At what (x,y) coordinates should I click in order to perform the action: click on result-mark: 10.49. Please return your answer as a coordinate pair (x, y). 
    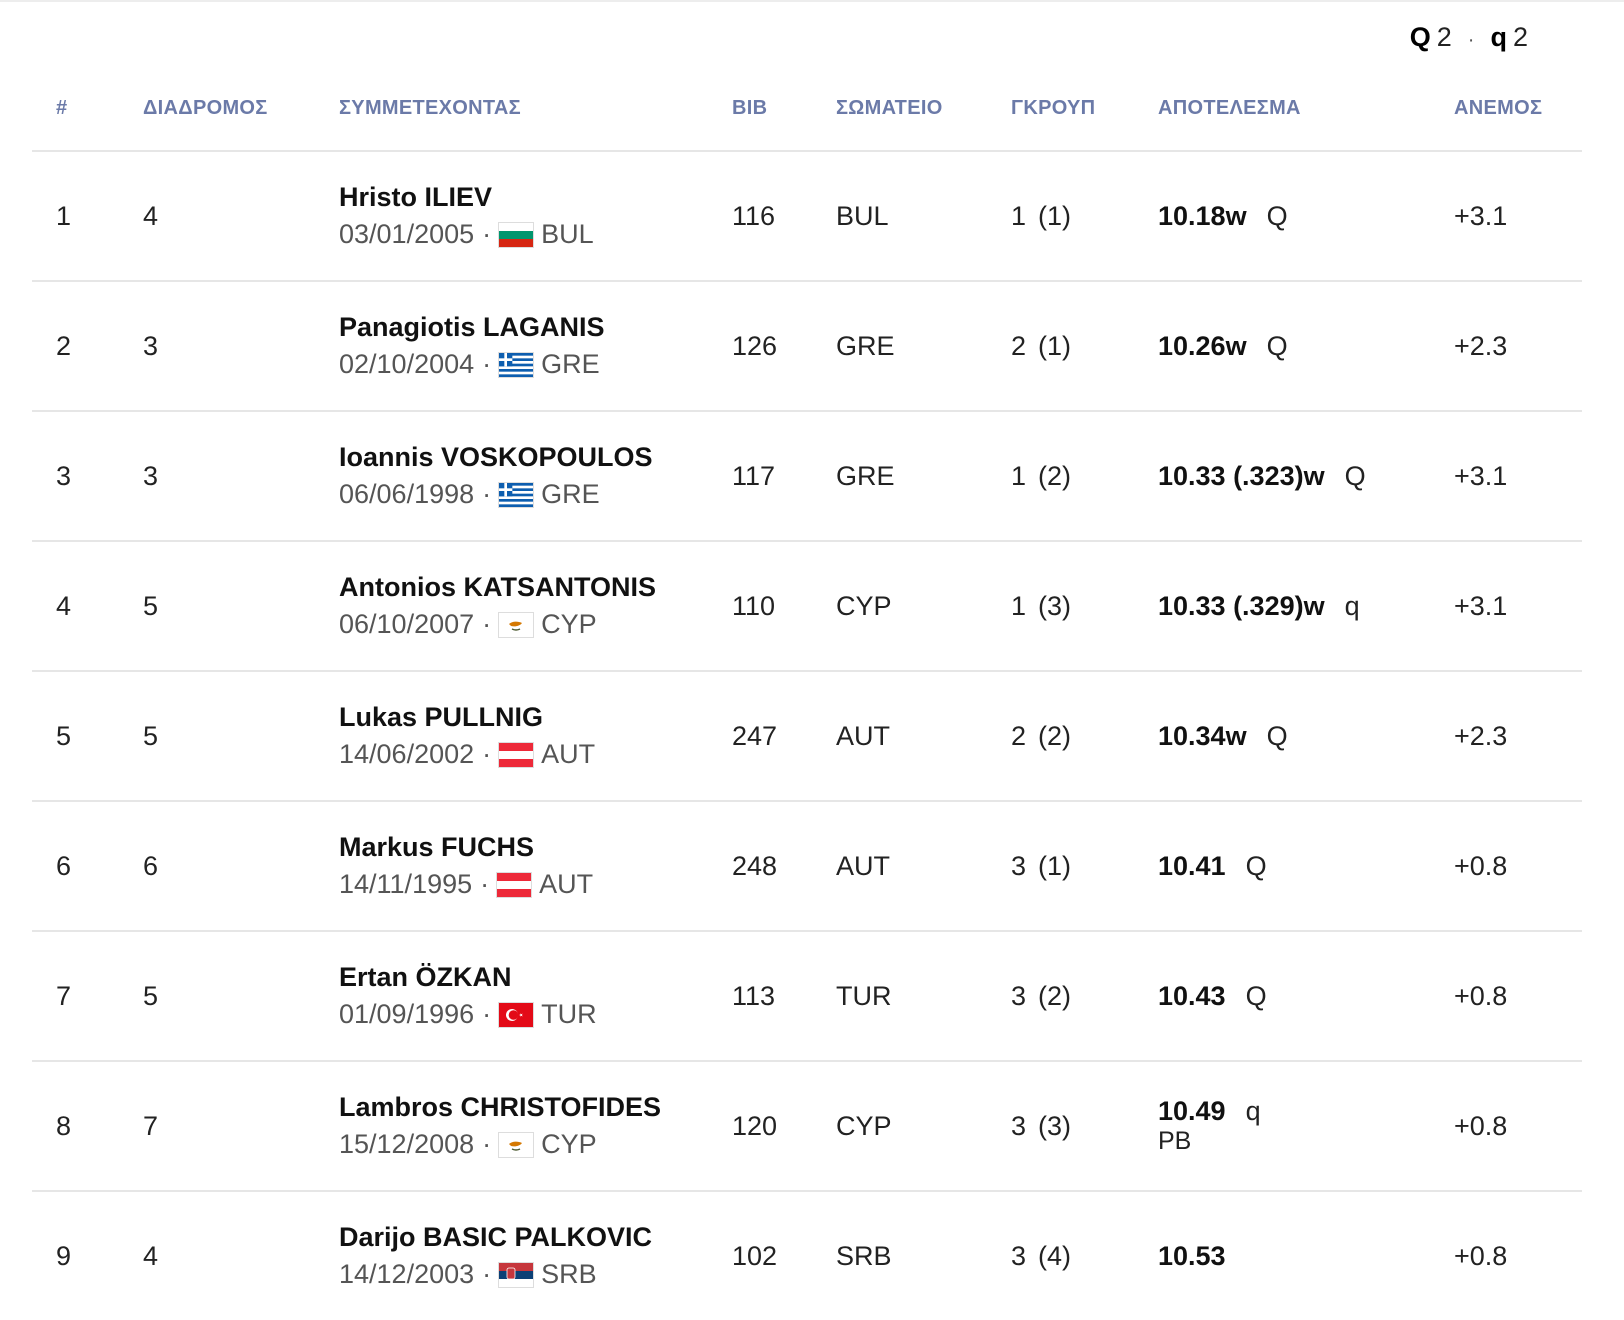
    Looking at the image, I should click on (1192, 1111).